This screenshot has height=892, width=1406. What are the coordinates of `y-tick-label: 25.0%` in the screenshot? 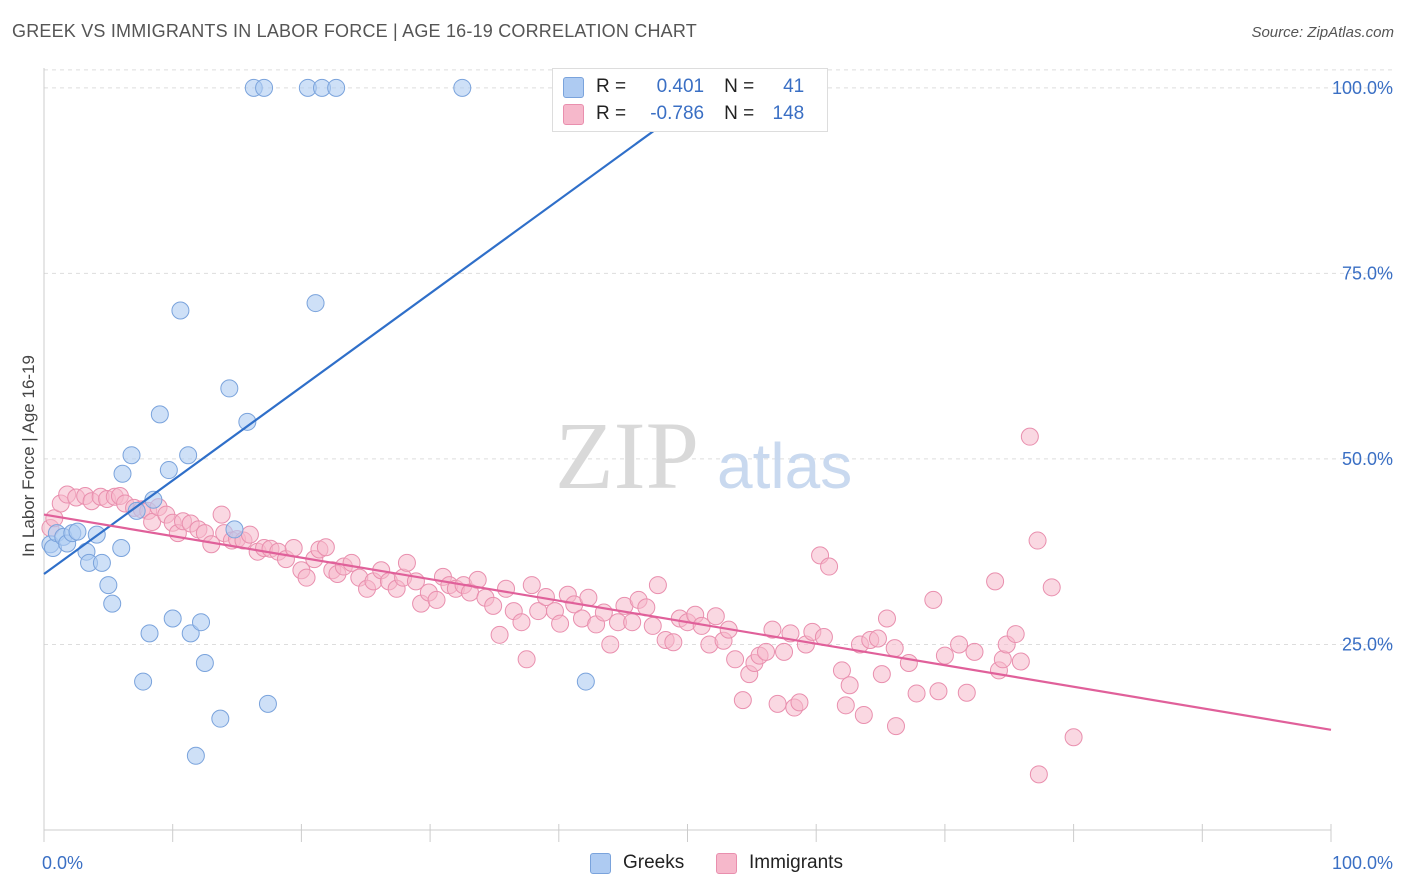 It's located at (1367, 644).